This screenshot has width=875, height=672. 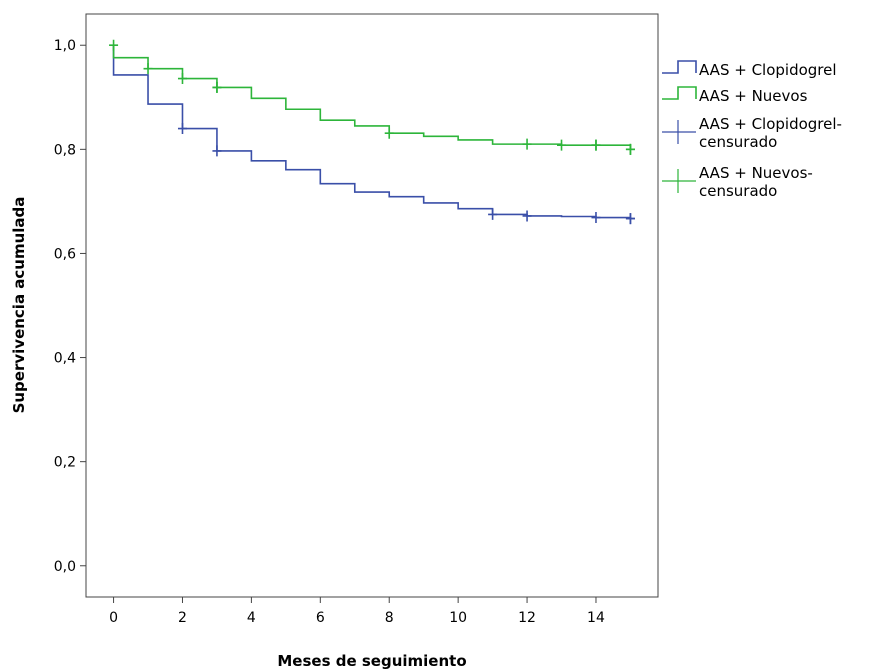 What do you see at coordinates (113, 618) in the screenshot?
I see `x-tick-label-0: 0` at bounding box center [113, 618].